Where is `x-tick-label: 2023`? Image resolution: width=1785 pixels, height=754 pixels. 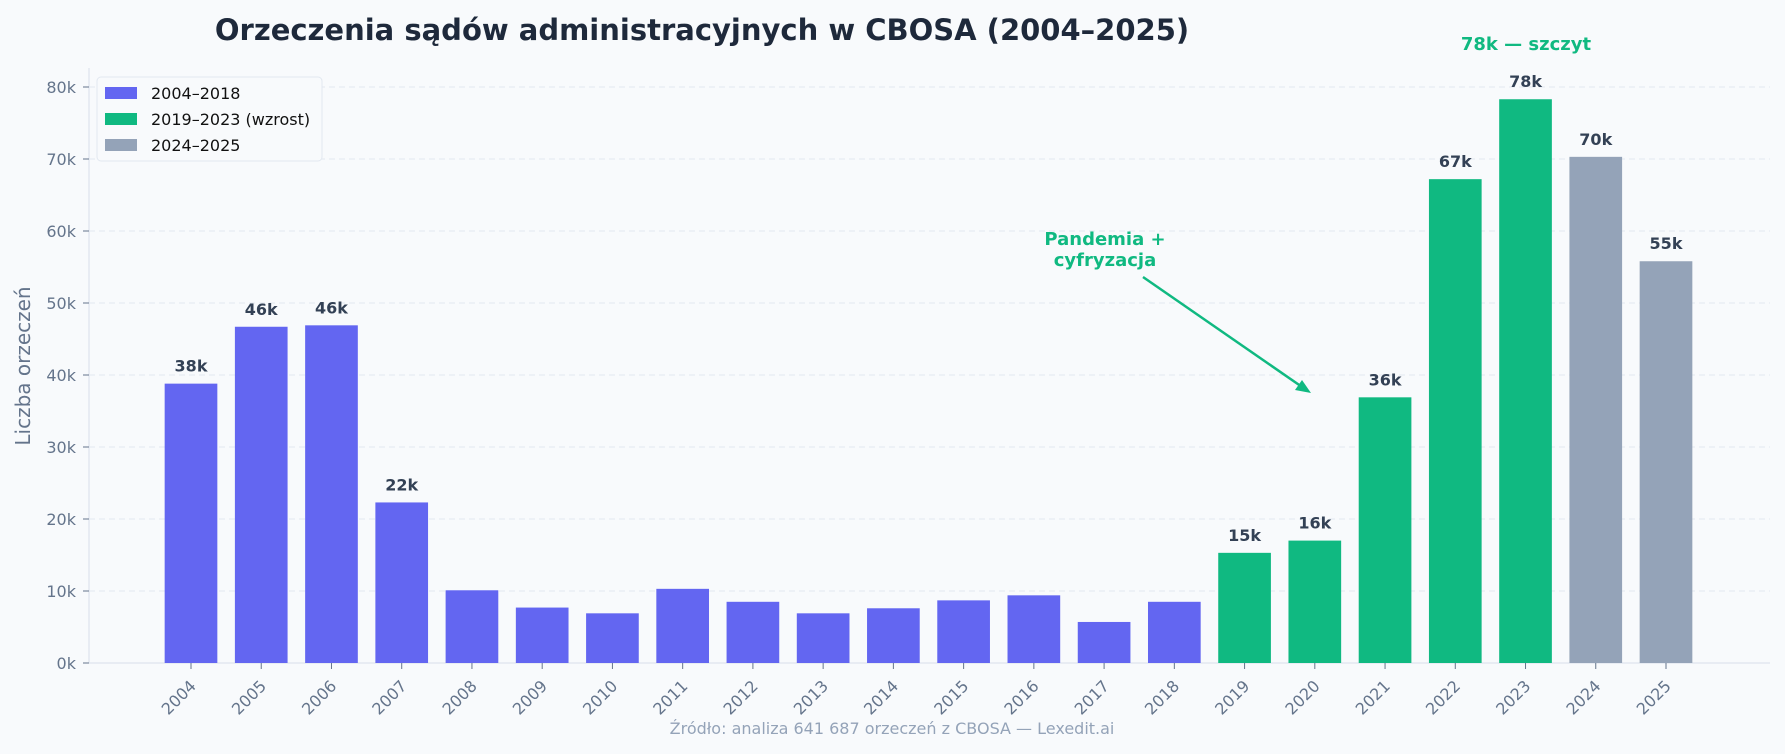 x-tick-label: 2023 is located at coordinates (1513, 697).